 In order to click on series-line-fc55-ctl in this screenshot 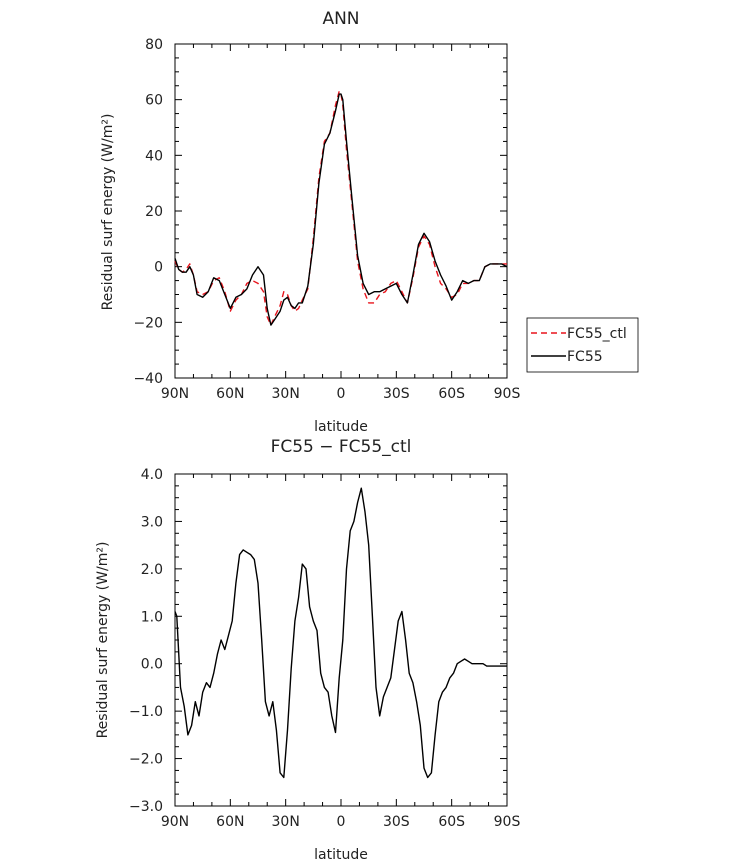, I will do `click(340, 208)`.